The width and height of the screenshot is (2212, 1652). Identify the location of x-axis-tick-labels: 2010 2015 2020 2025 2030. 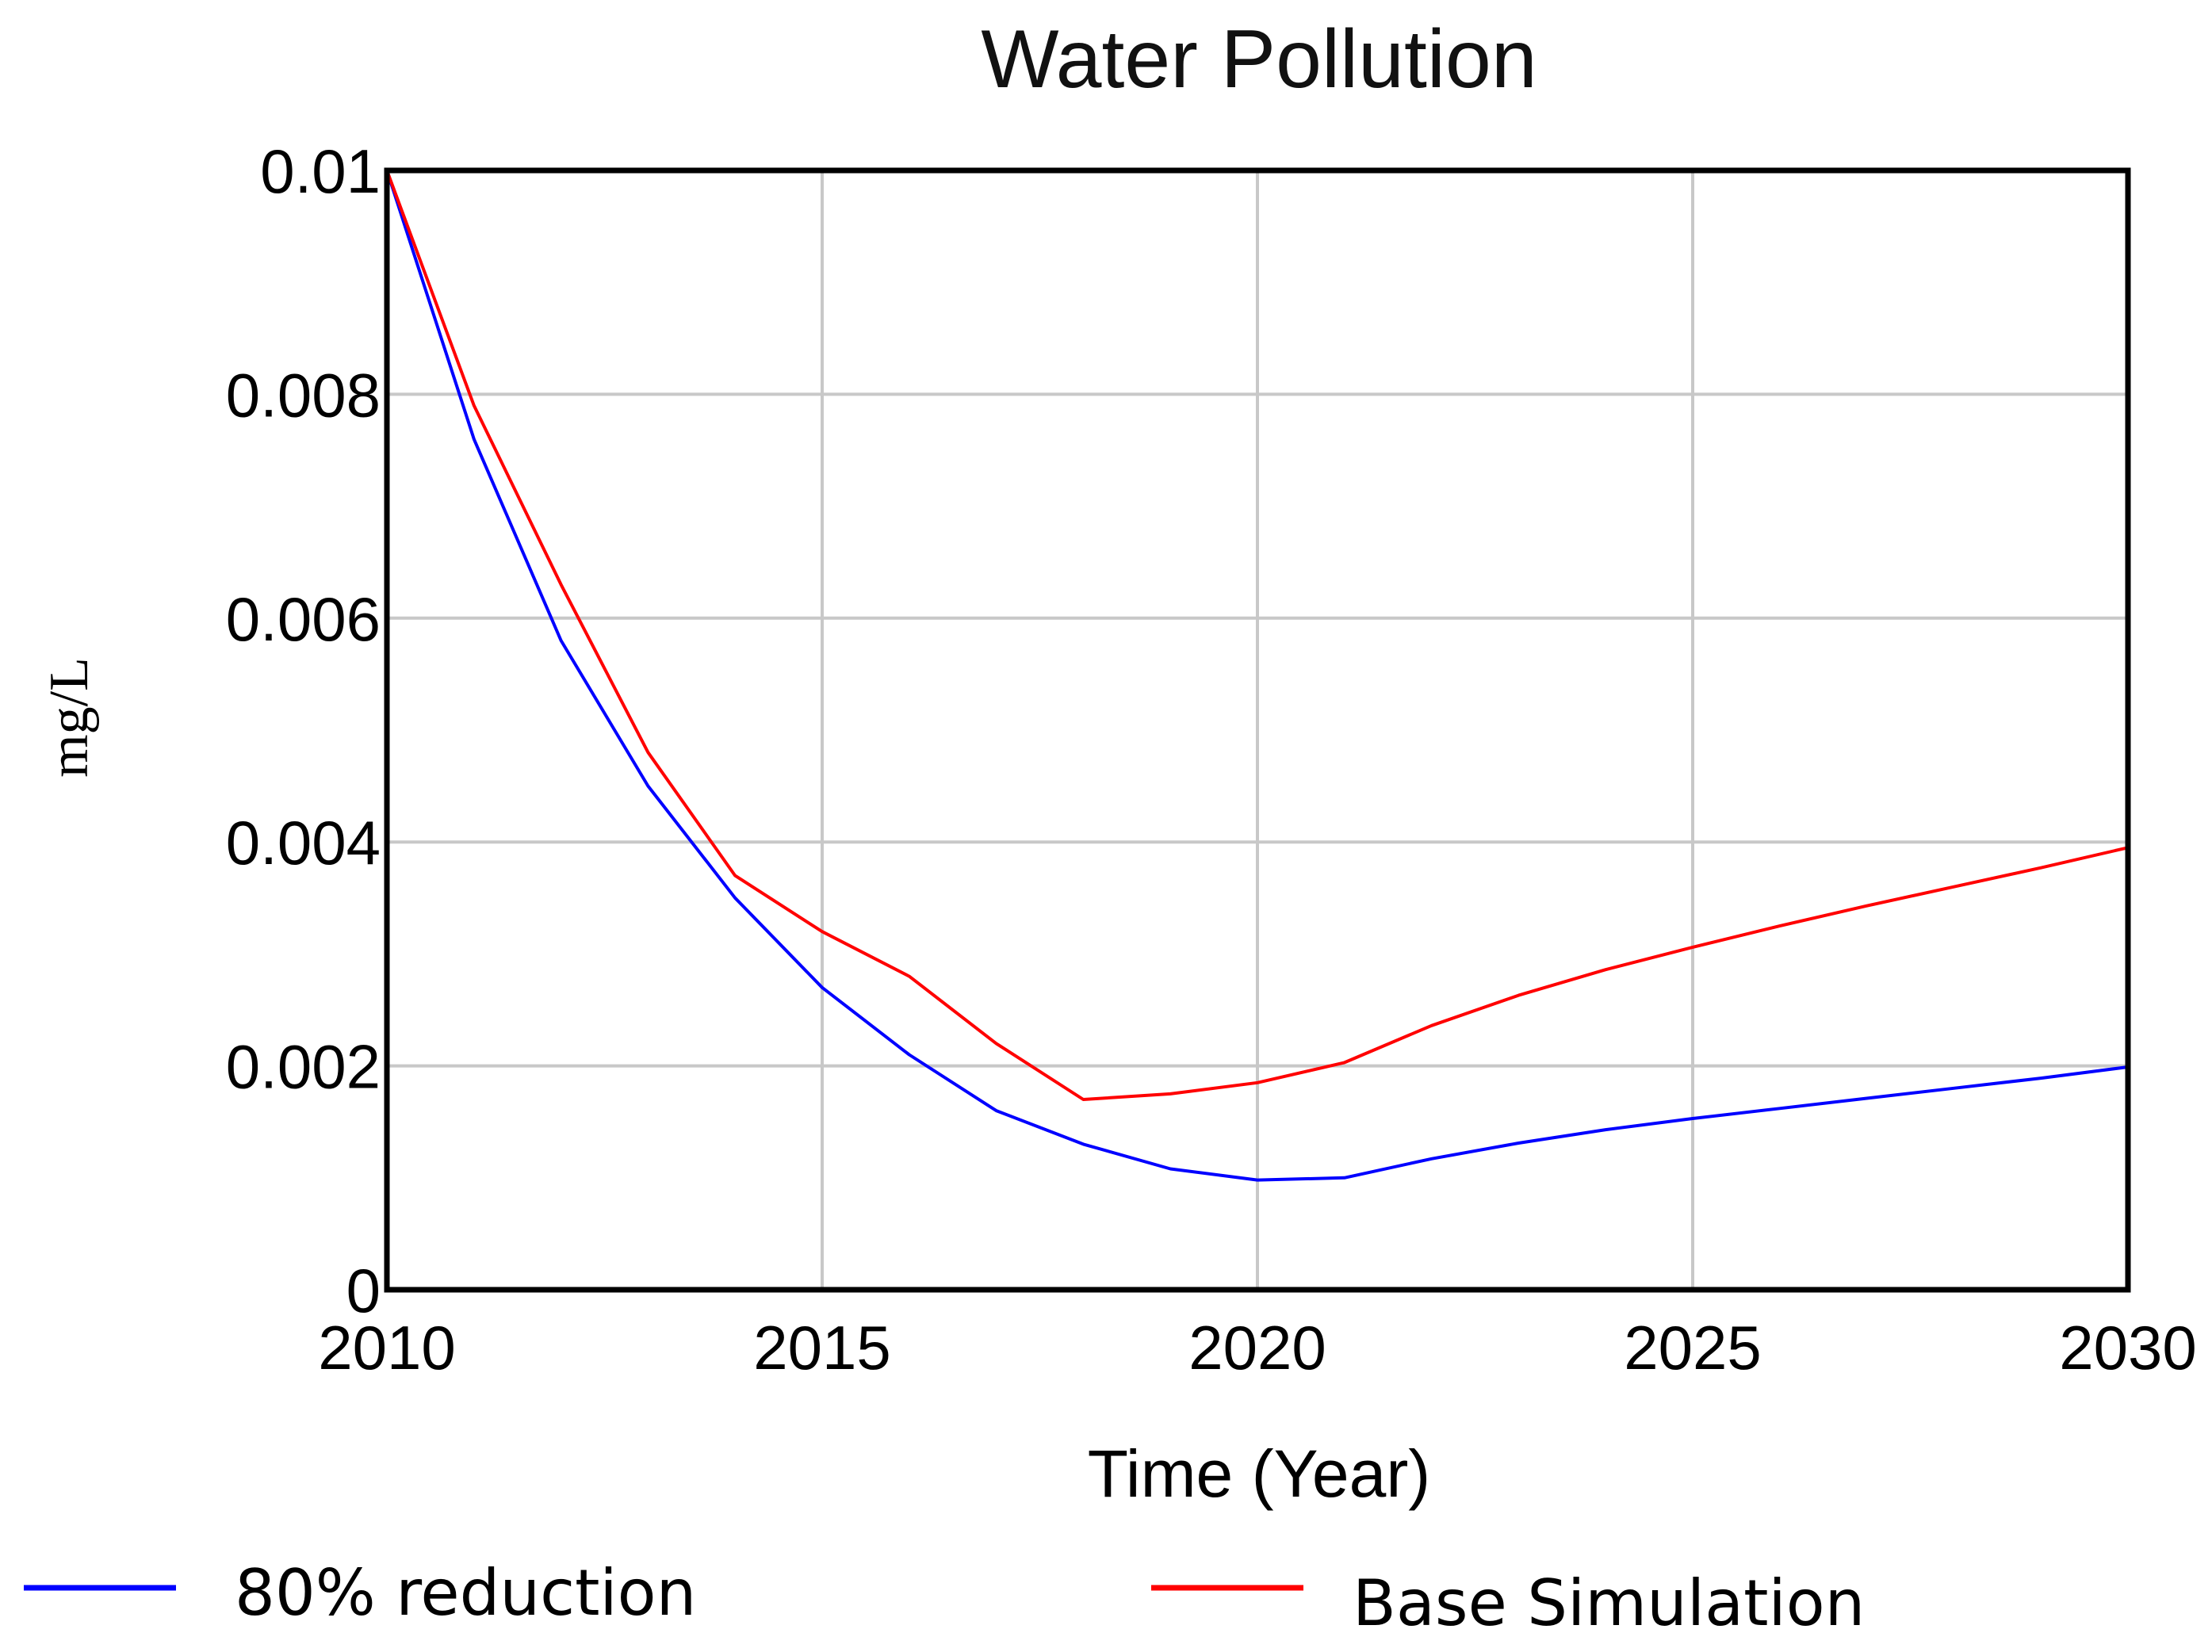
(1257, 1348).